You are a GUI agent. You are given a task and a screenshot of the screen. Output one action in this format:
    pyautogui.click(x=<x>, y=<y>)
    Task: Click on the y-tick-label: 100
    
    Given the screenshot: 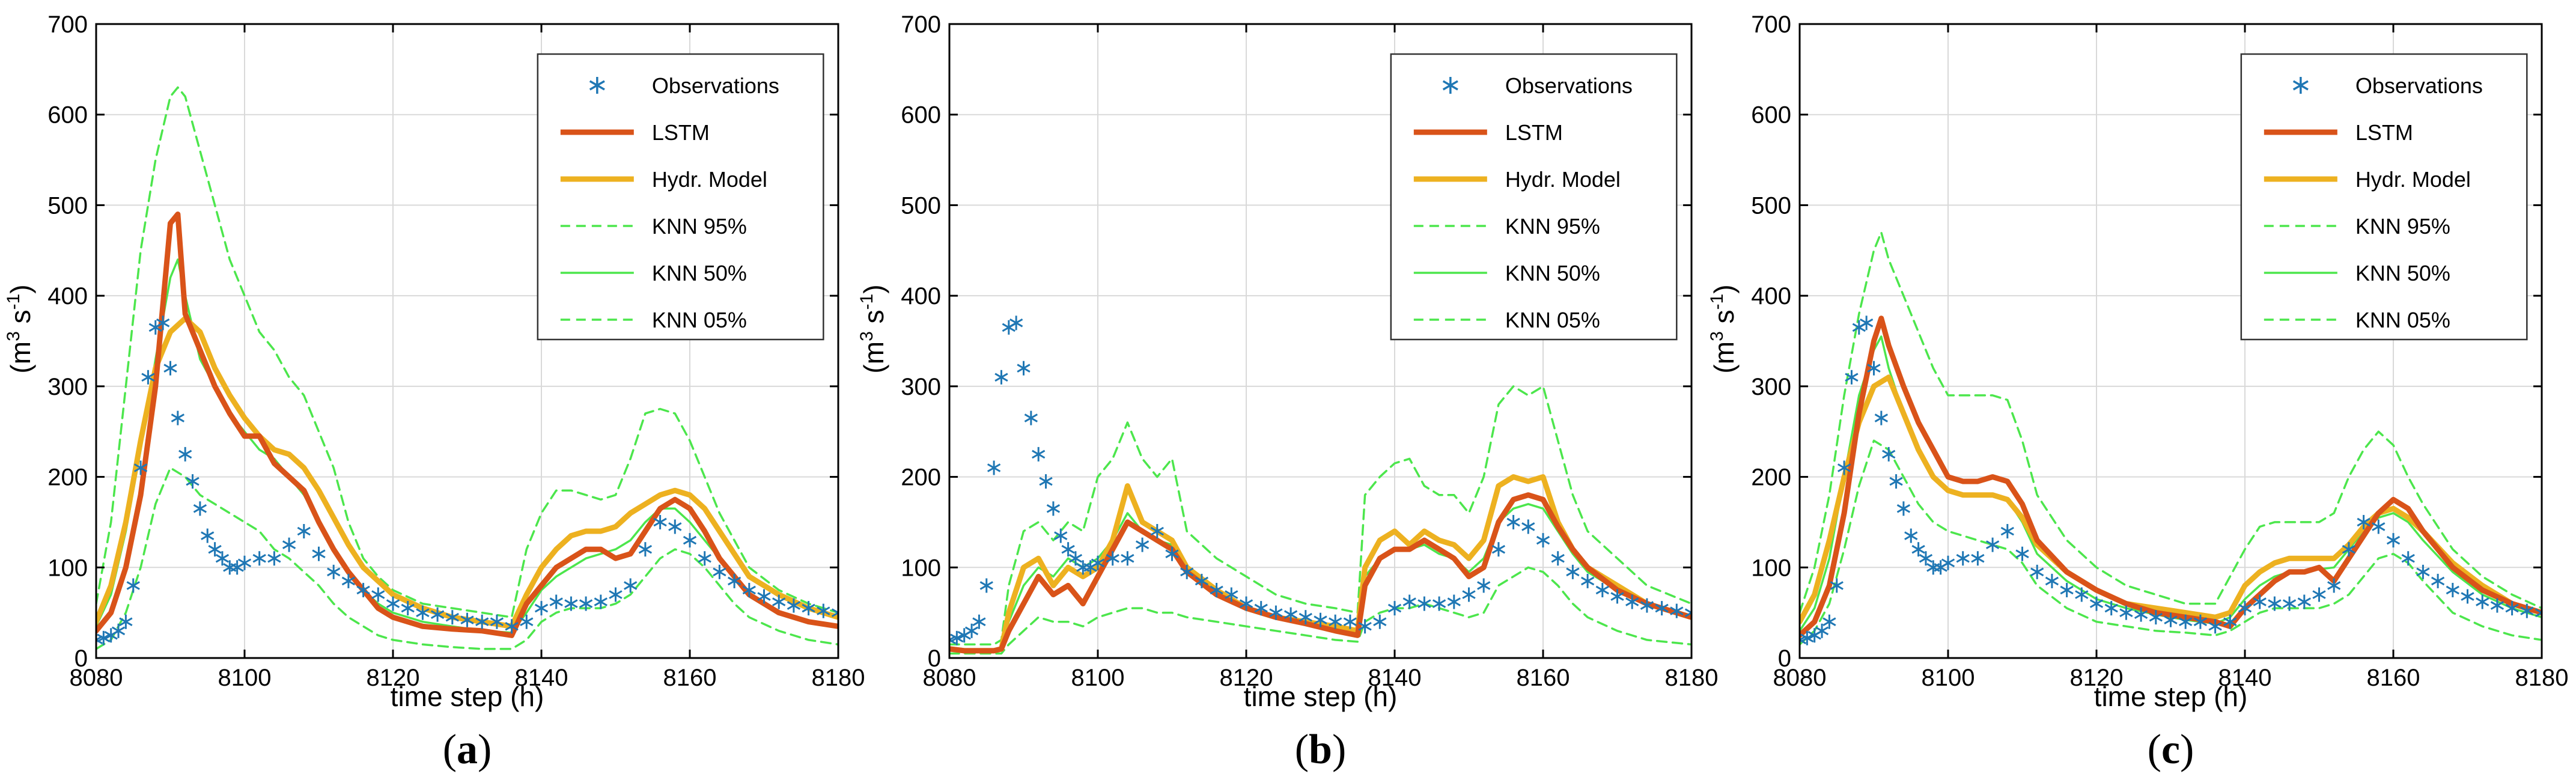 What is the action you would take?
    pyautogui.click(x=921, y=568)
    